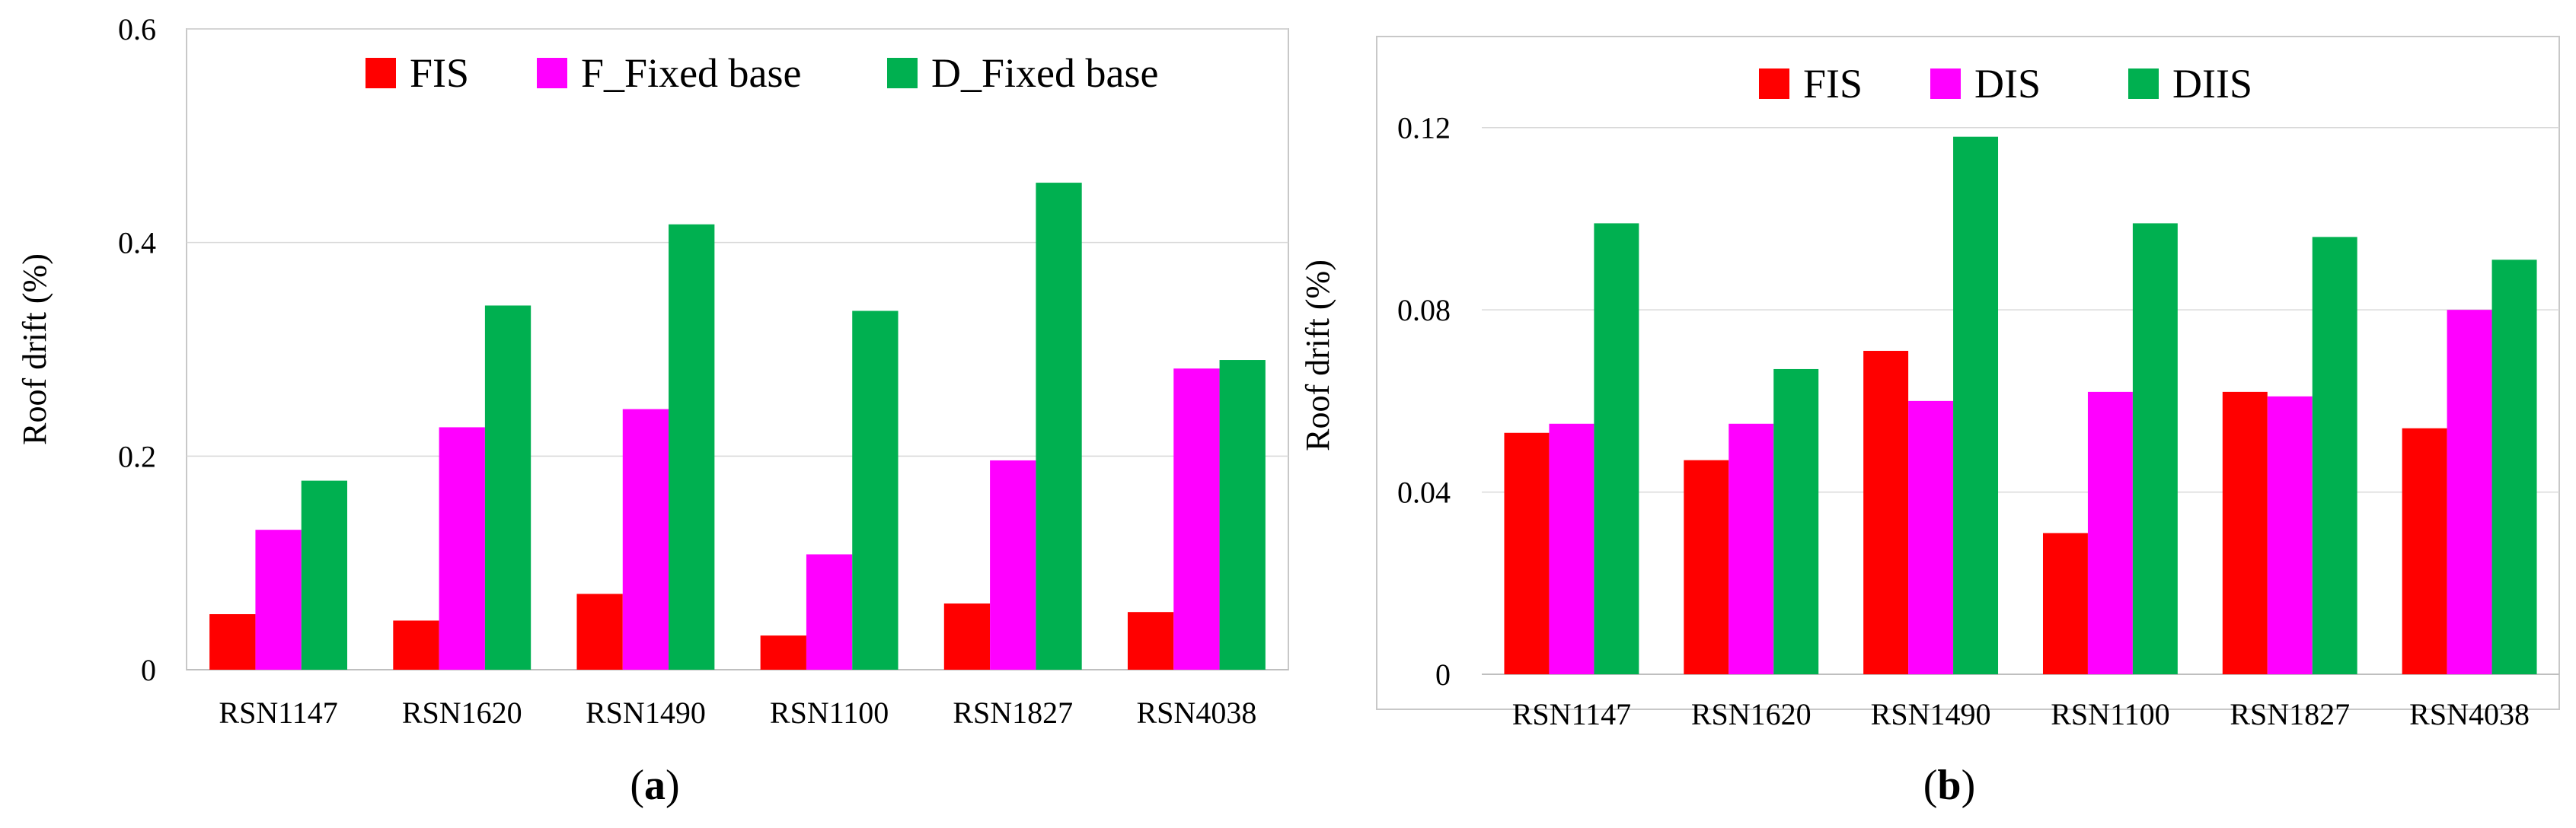  I want to click on bar-d-fixed-base-rsn1620, so click(507, 488).